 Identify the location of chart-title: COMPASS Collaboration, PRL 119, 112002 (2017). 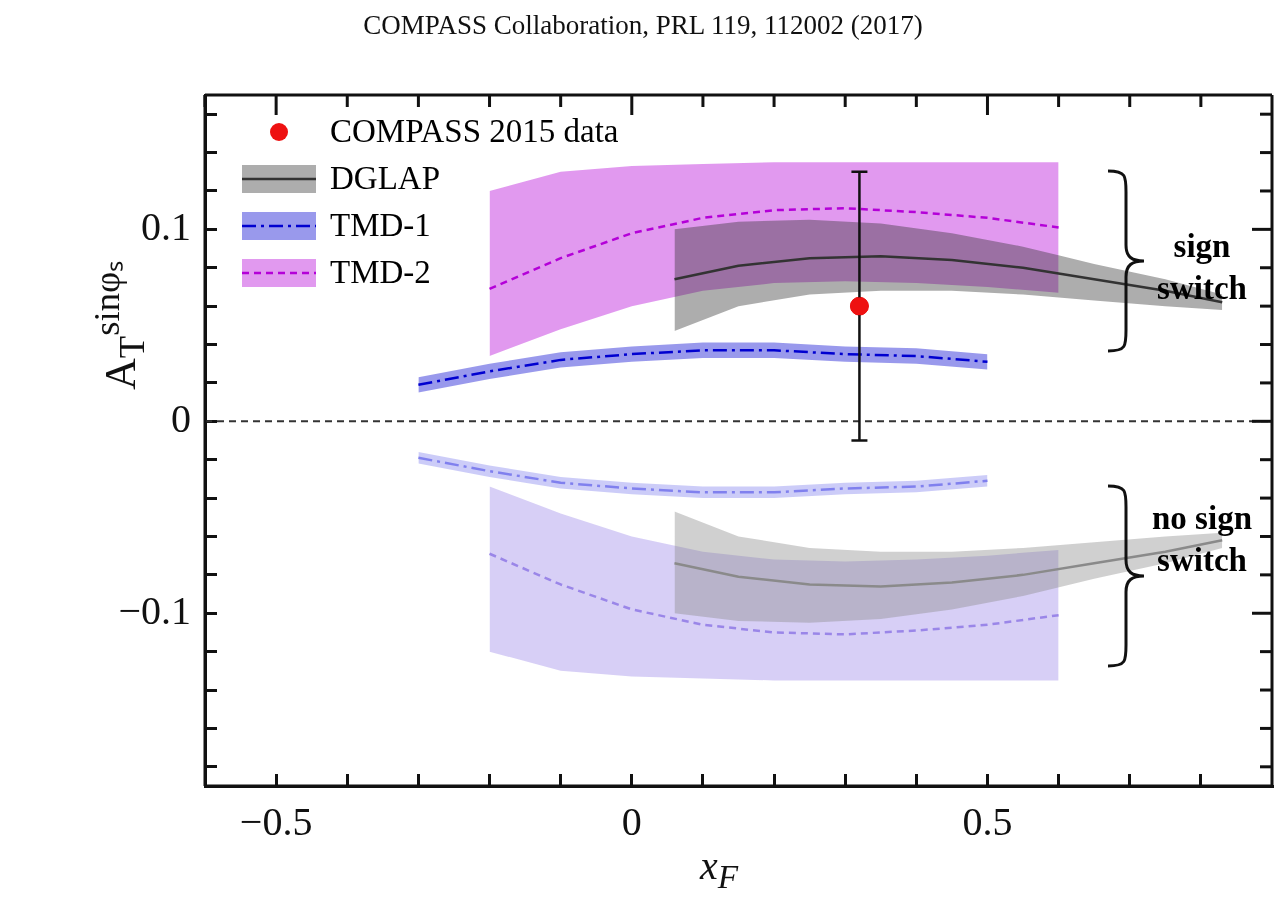
(643, 25).